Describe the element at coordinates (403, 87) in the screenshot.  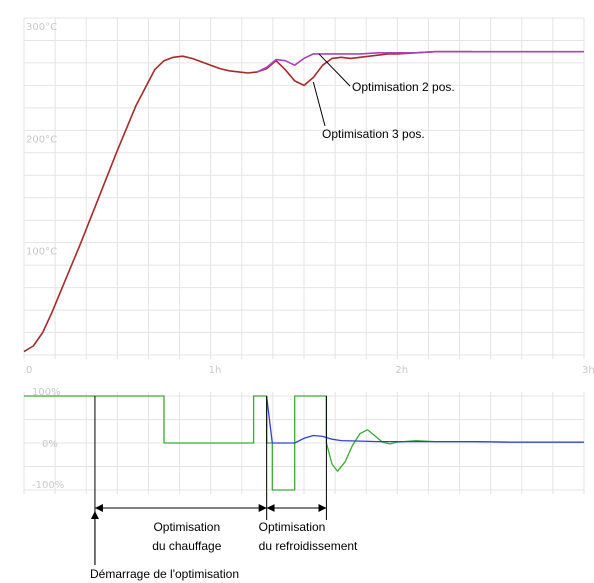
I see `annotation-2pos: Optimisation 2 pos.` at that location.